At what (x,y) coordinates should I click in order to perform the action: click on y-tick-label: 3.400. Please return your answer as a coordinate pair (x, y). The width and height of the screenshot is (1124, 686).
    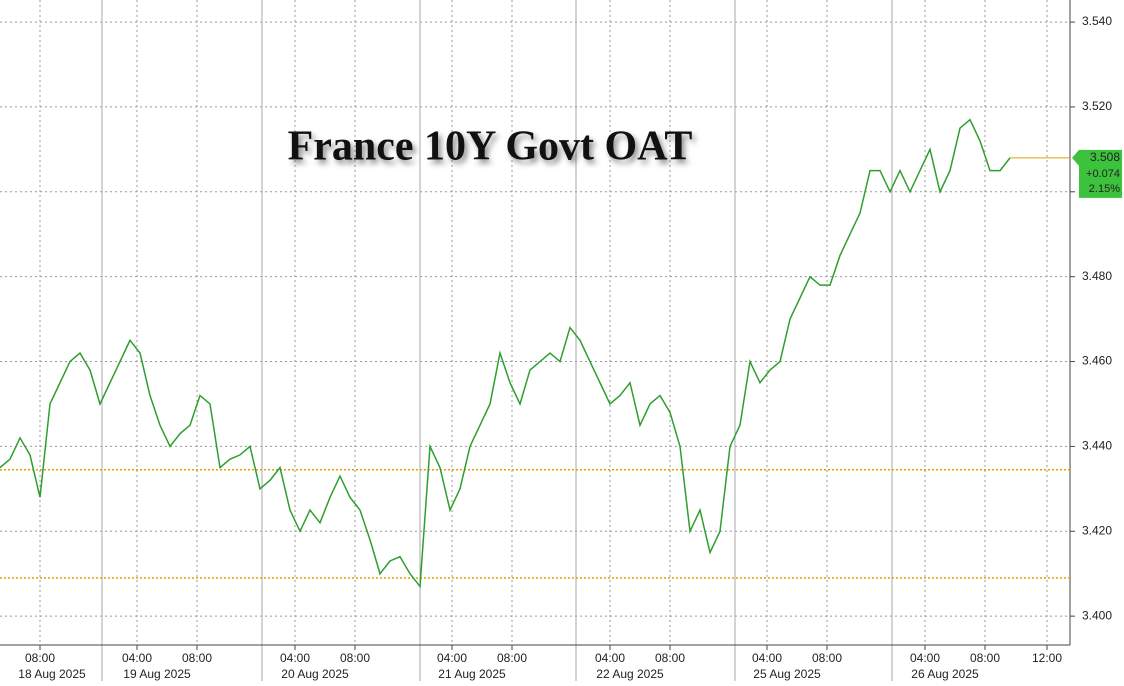
    Looking at the image, I should click on (1097, 615).